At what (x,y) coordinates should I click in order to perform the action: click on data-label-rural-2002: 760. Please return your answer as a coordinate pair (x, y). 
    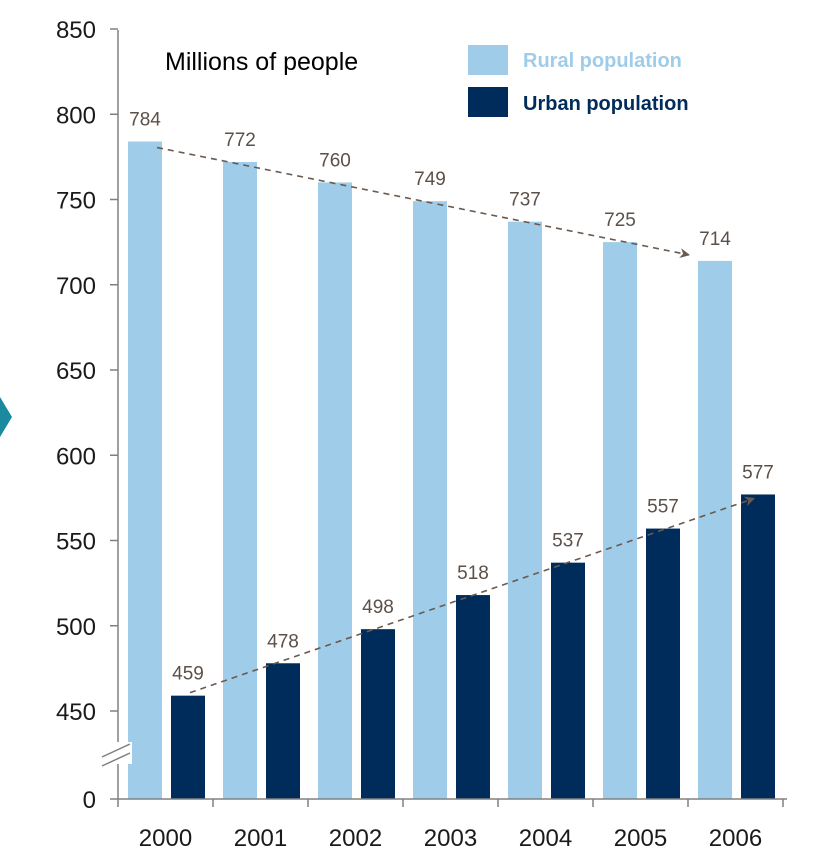
    Looking at the image, I should click on (335, 160).